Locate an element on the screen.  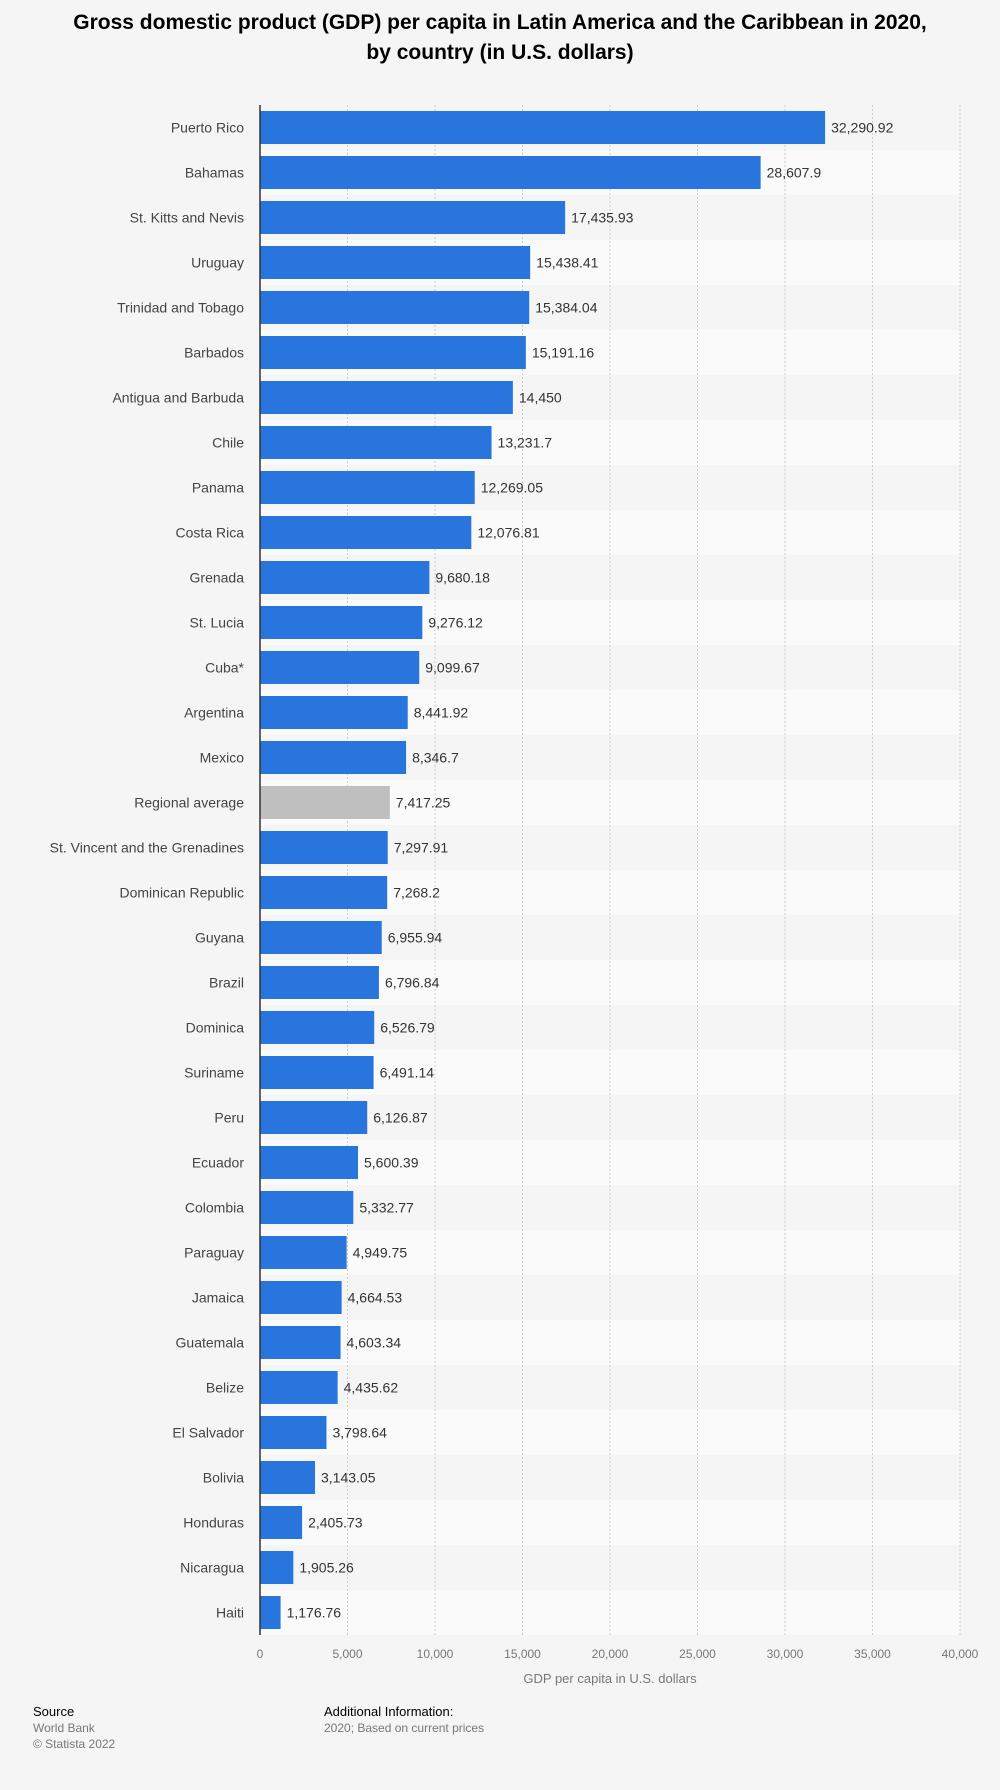
value-label: 6,126.87 is located at coordinates (400, 1118).